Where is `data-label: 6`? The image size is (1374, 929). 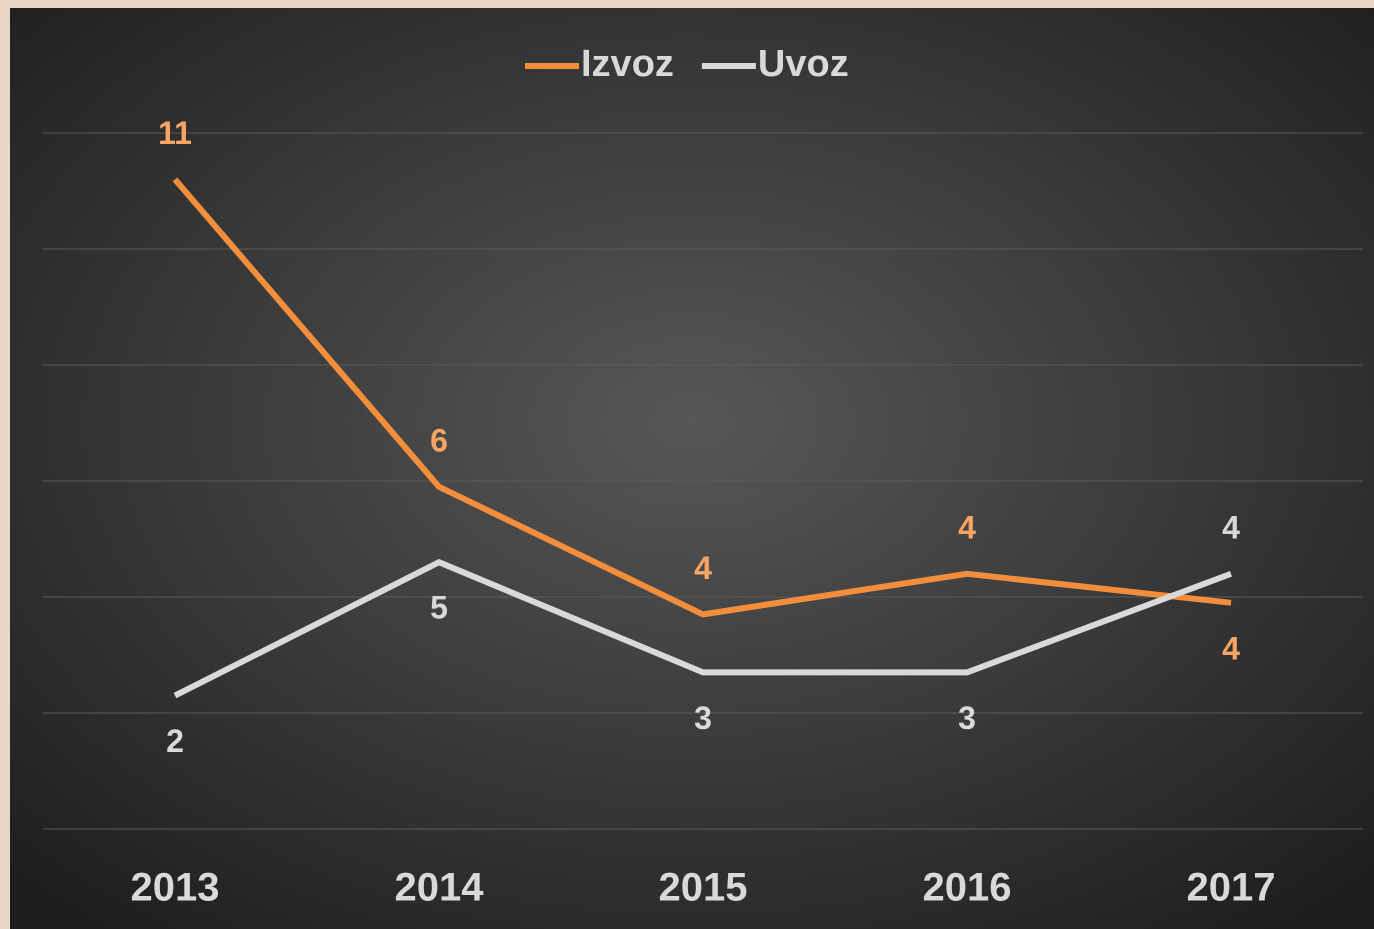
data-label: 6 is located at coordinates (439, 440).